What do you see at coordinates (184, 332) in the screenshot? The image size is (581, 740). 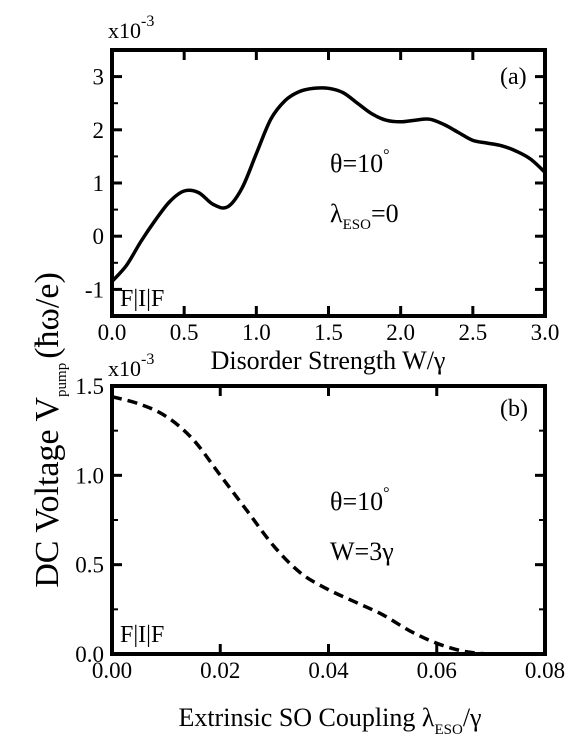 I see `panel-a-x-tick-label: 0.5` at bounding box center [184, 332].